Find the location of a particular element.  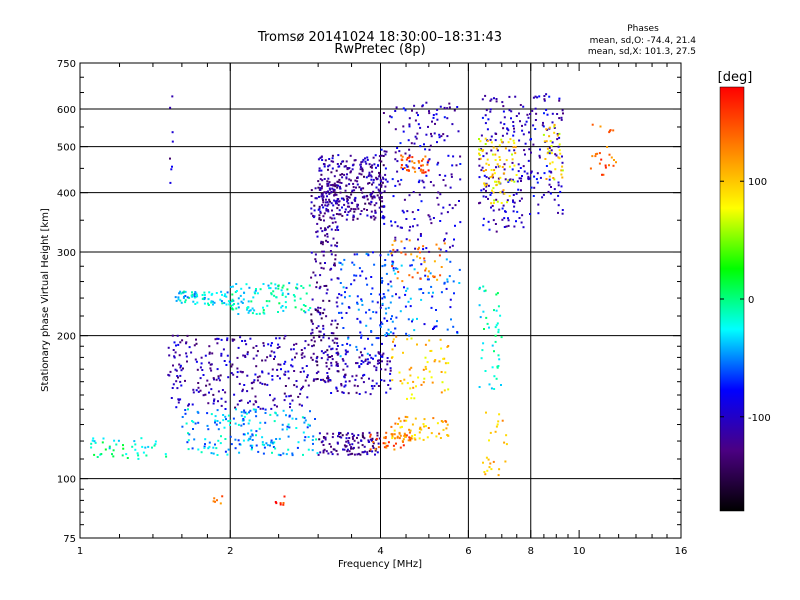

y-axis-label: Stationary phase Virtual Height [km] is located at coordinates (45, 300).